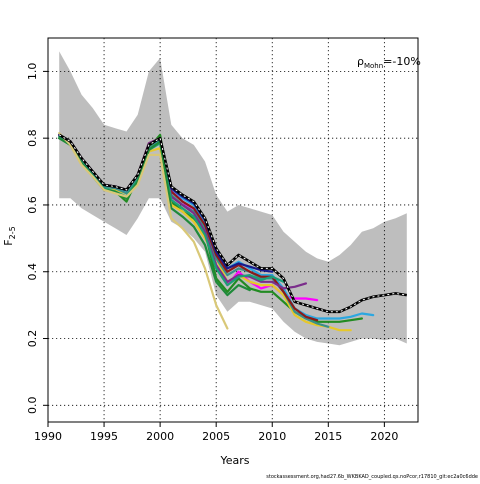 This screenshot has width=480, height=484. Describe the element at coordinates (402, 61) in the screenshot. I see `mohn-rho-value: =-10%` at that location.